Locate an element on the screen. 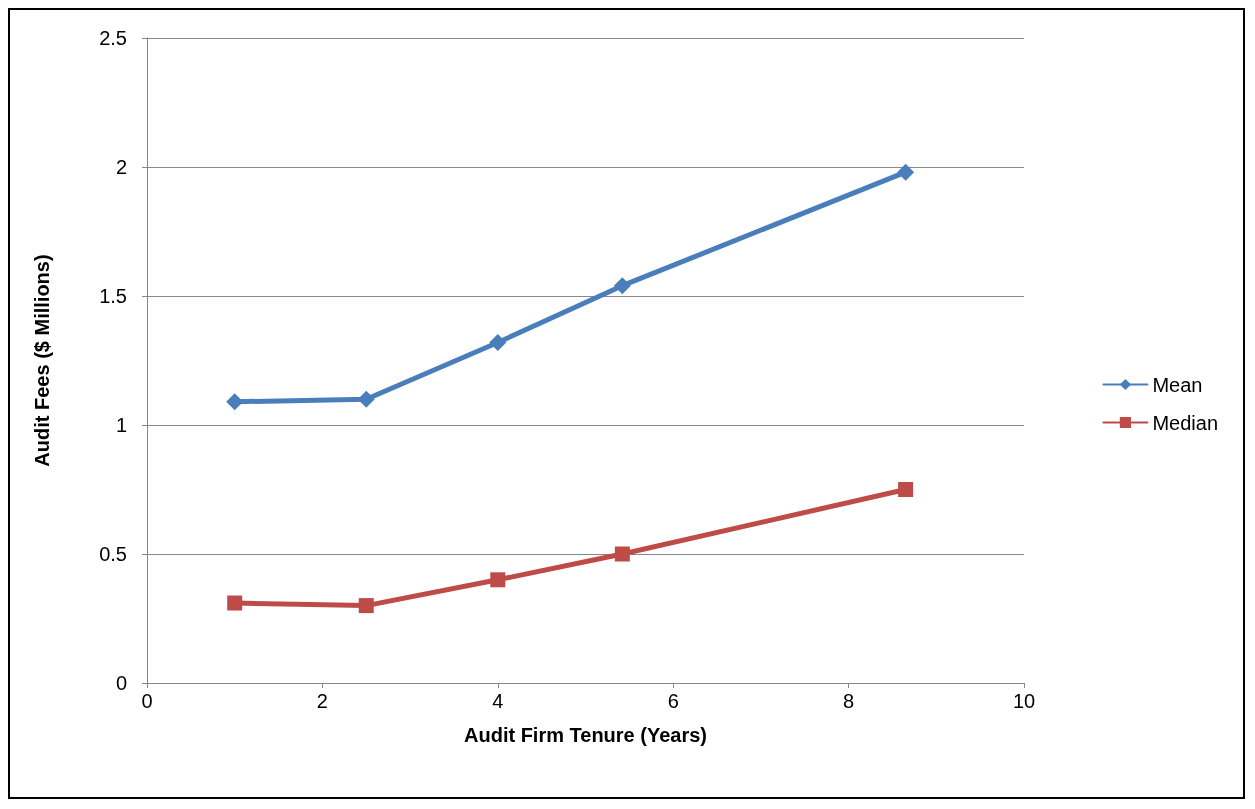  x-tick-label: 10 is located at coordinates (1024, 701).